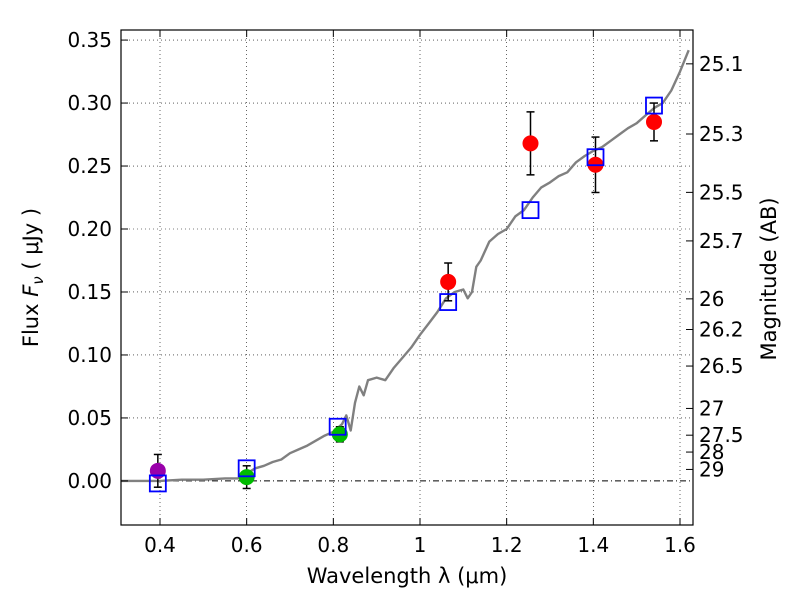 The image size is (800, 600). I want to click on x-tick-label: 0.4, so click(160, 545).